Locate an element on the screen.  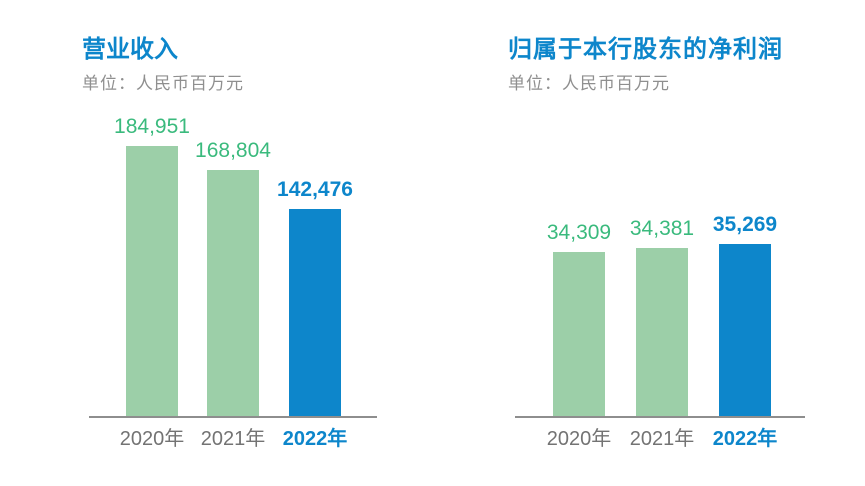
bar-value-label-2022: 142,476 is located at coordinates (315, 189).